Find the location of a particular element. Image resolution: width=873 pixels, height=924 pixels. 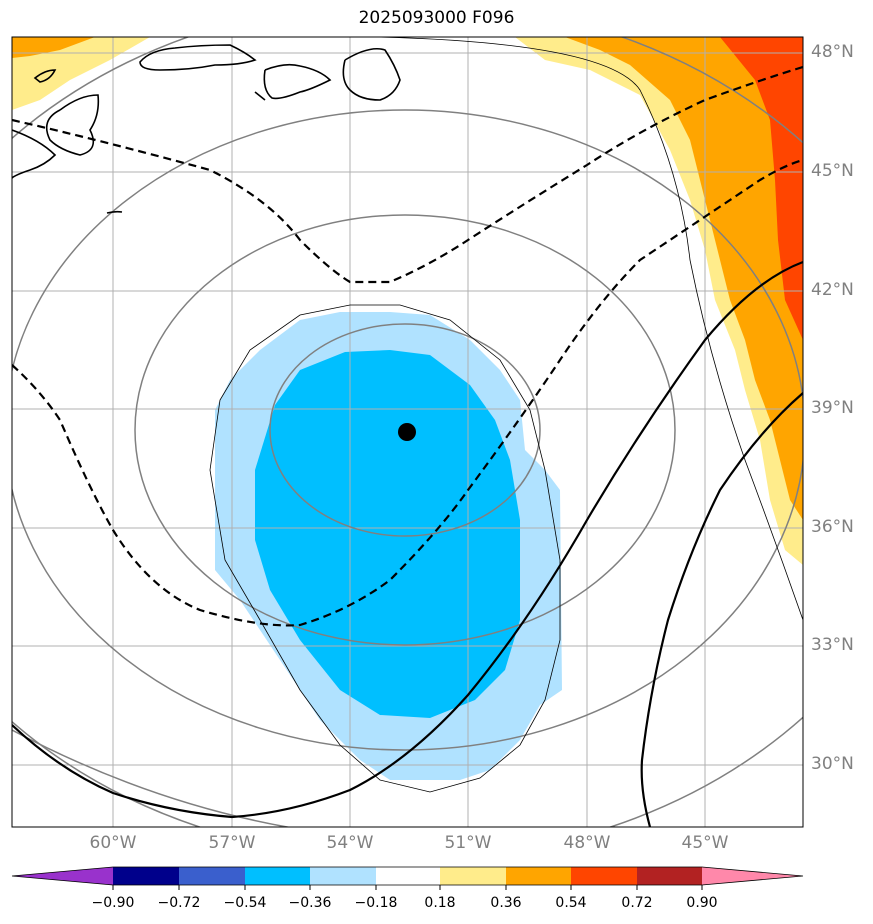

map-title: 2025093000 F096 is located at coordinates (436, 18).